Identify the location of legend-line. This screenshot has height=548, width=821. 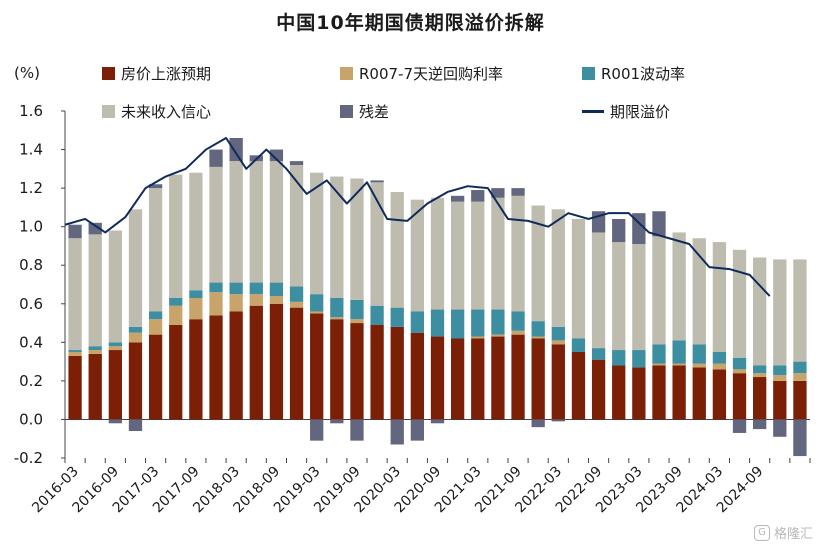
(593, 111).